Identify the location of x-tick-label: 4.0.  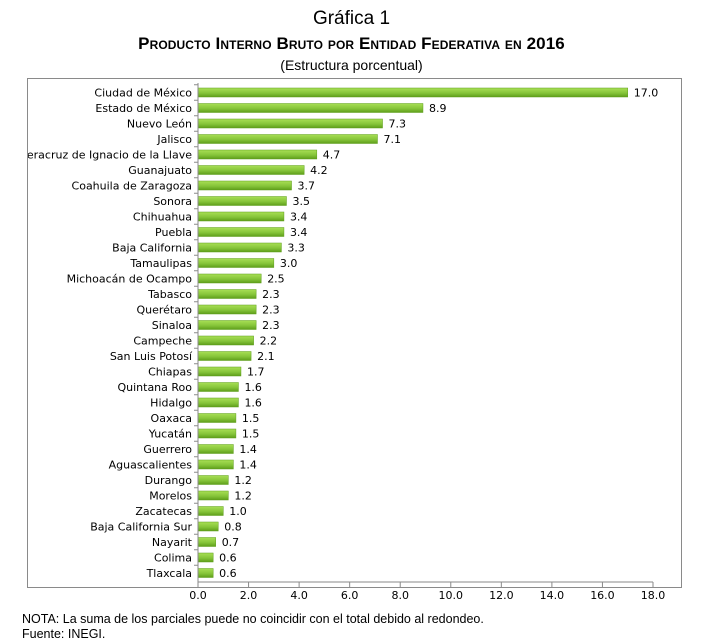
(299, 595).